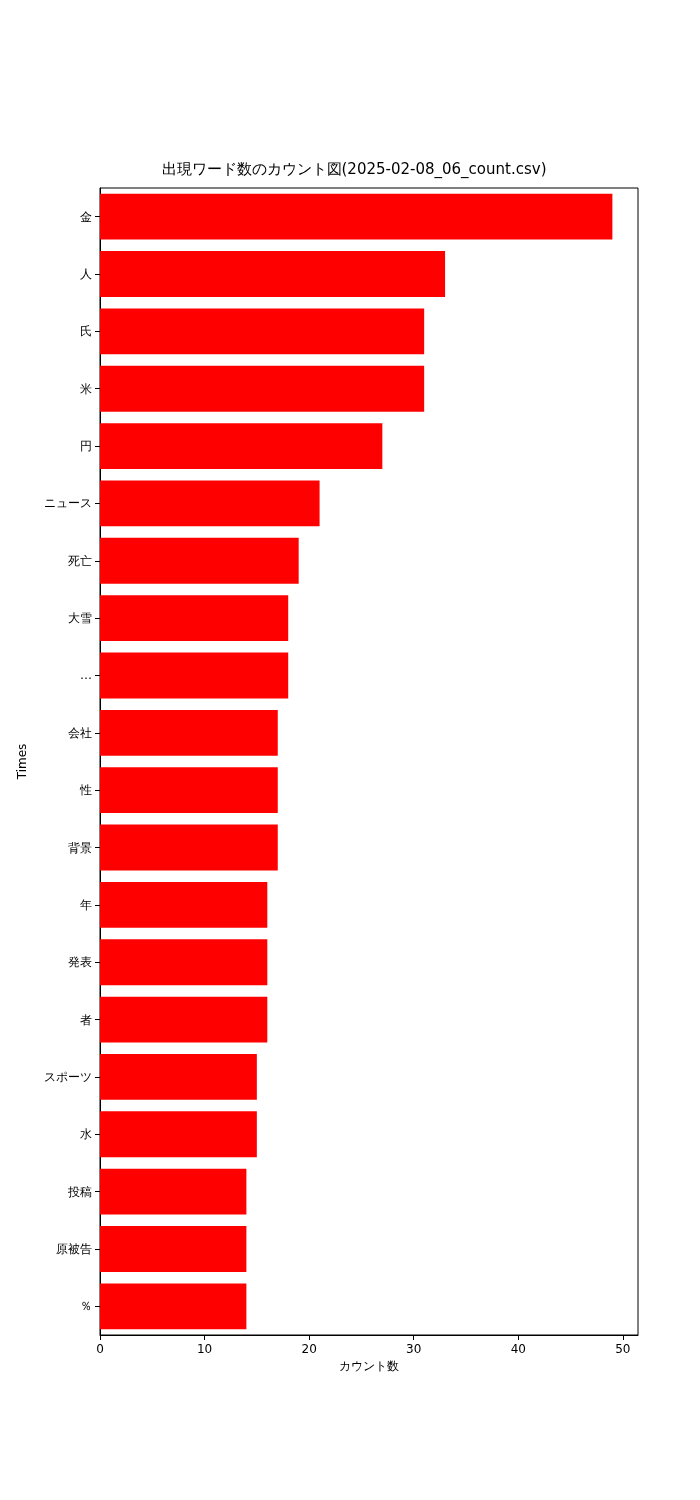  I want to click on x-axis-title: カウント数, so click(369, 1365).